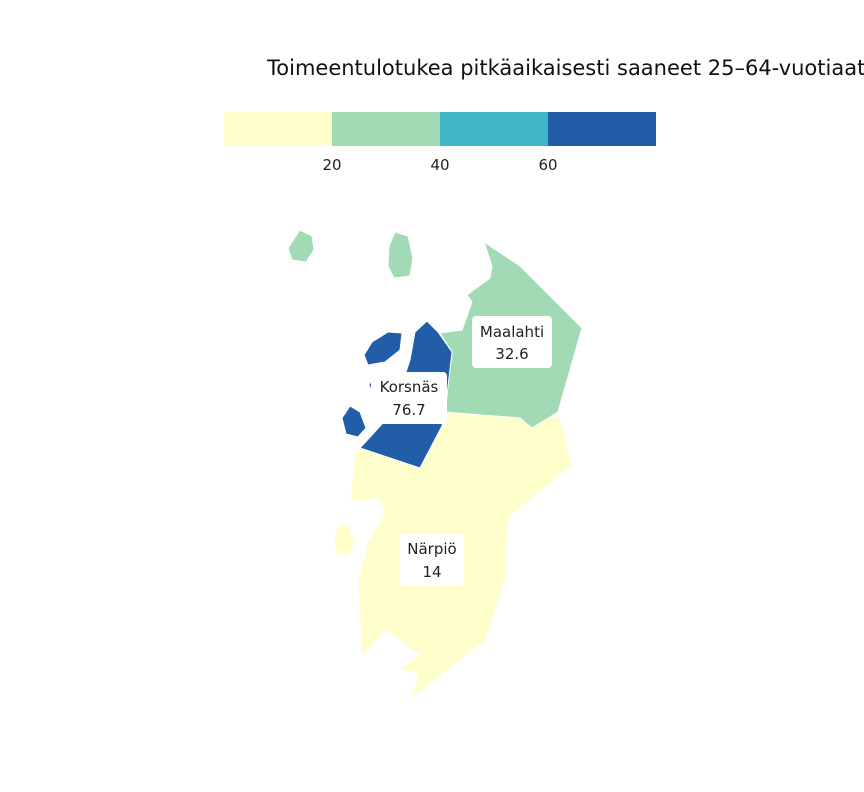 This screenshot has height=792, width=864. I want to click on label-value-maalahti: 32.6, so click(511, 354).